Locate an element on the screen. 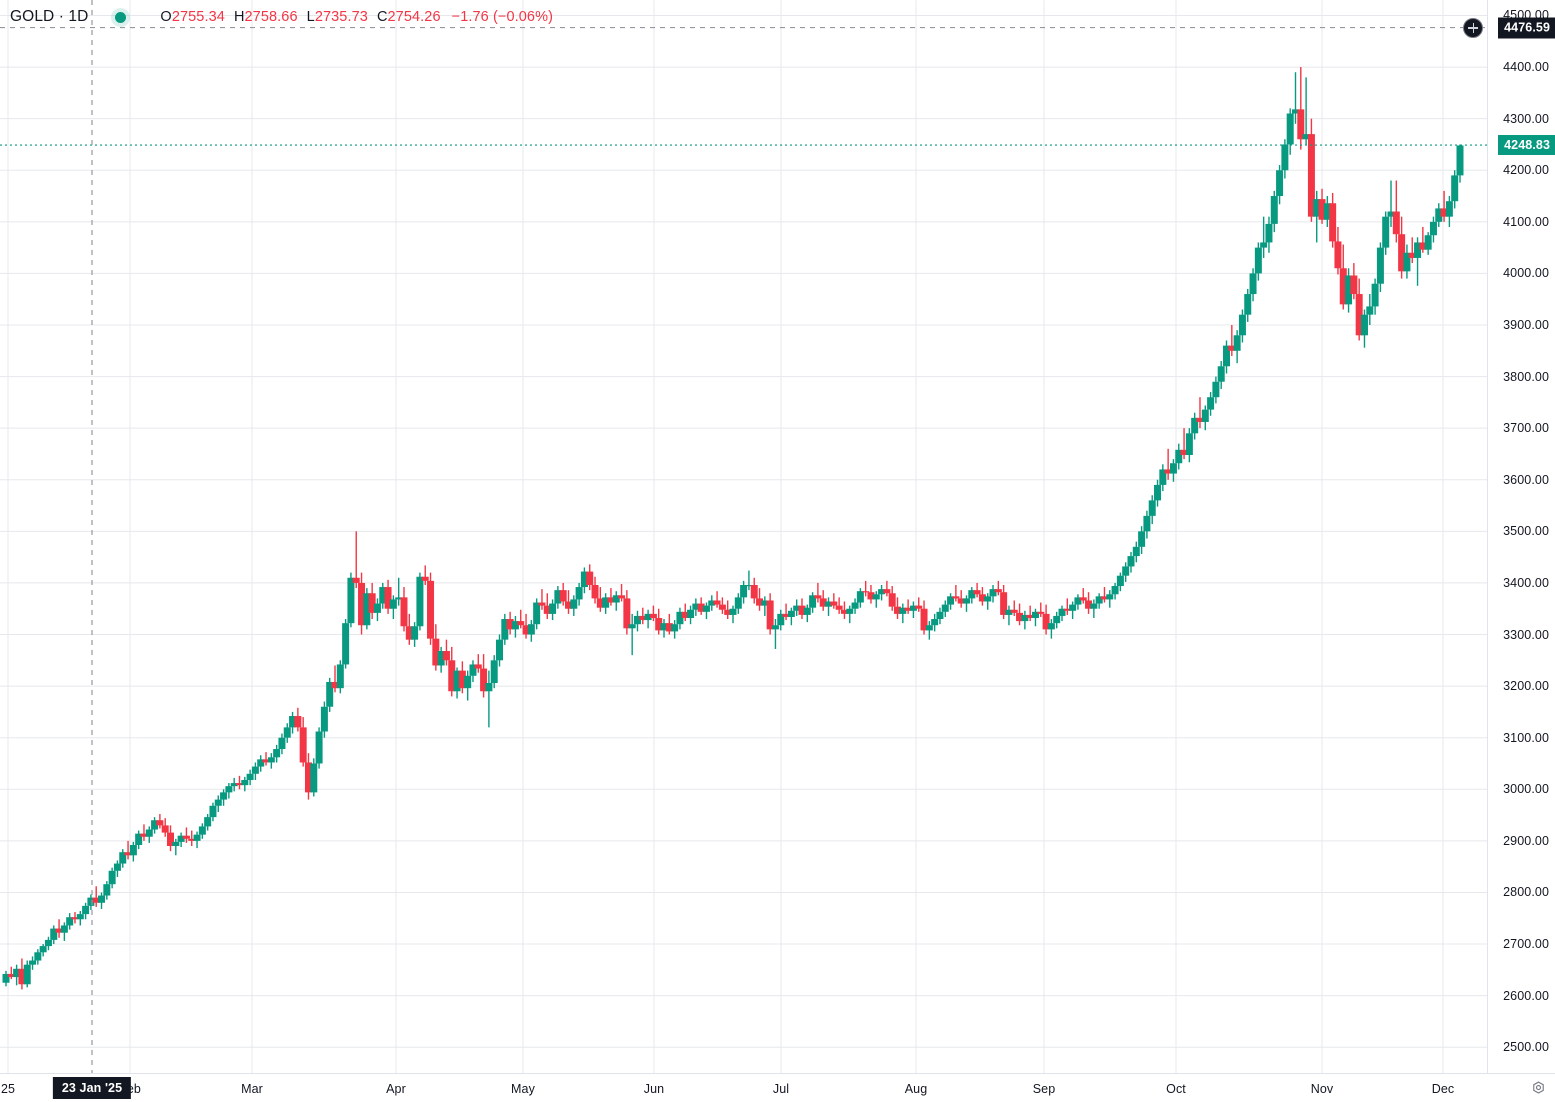 The image size is (1555, 1102). price-axis-tick: 3800.00 is located at coordinates (1526, 376).